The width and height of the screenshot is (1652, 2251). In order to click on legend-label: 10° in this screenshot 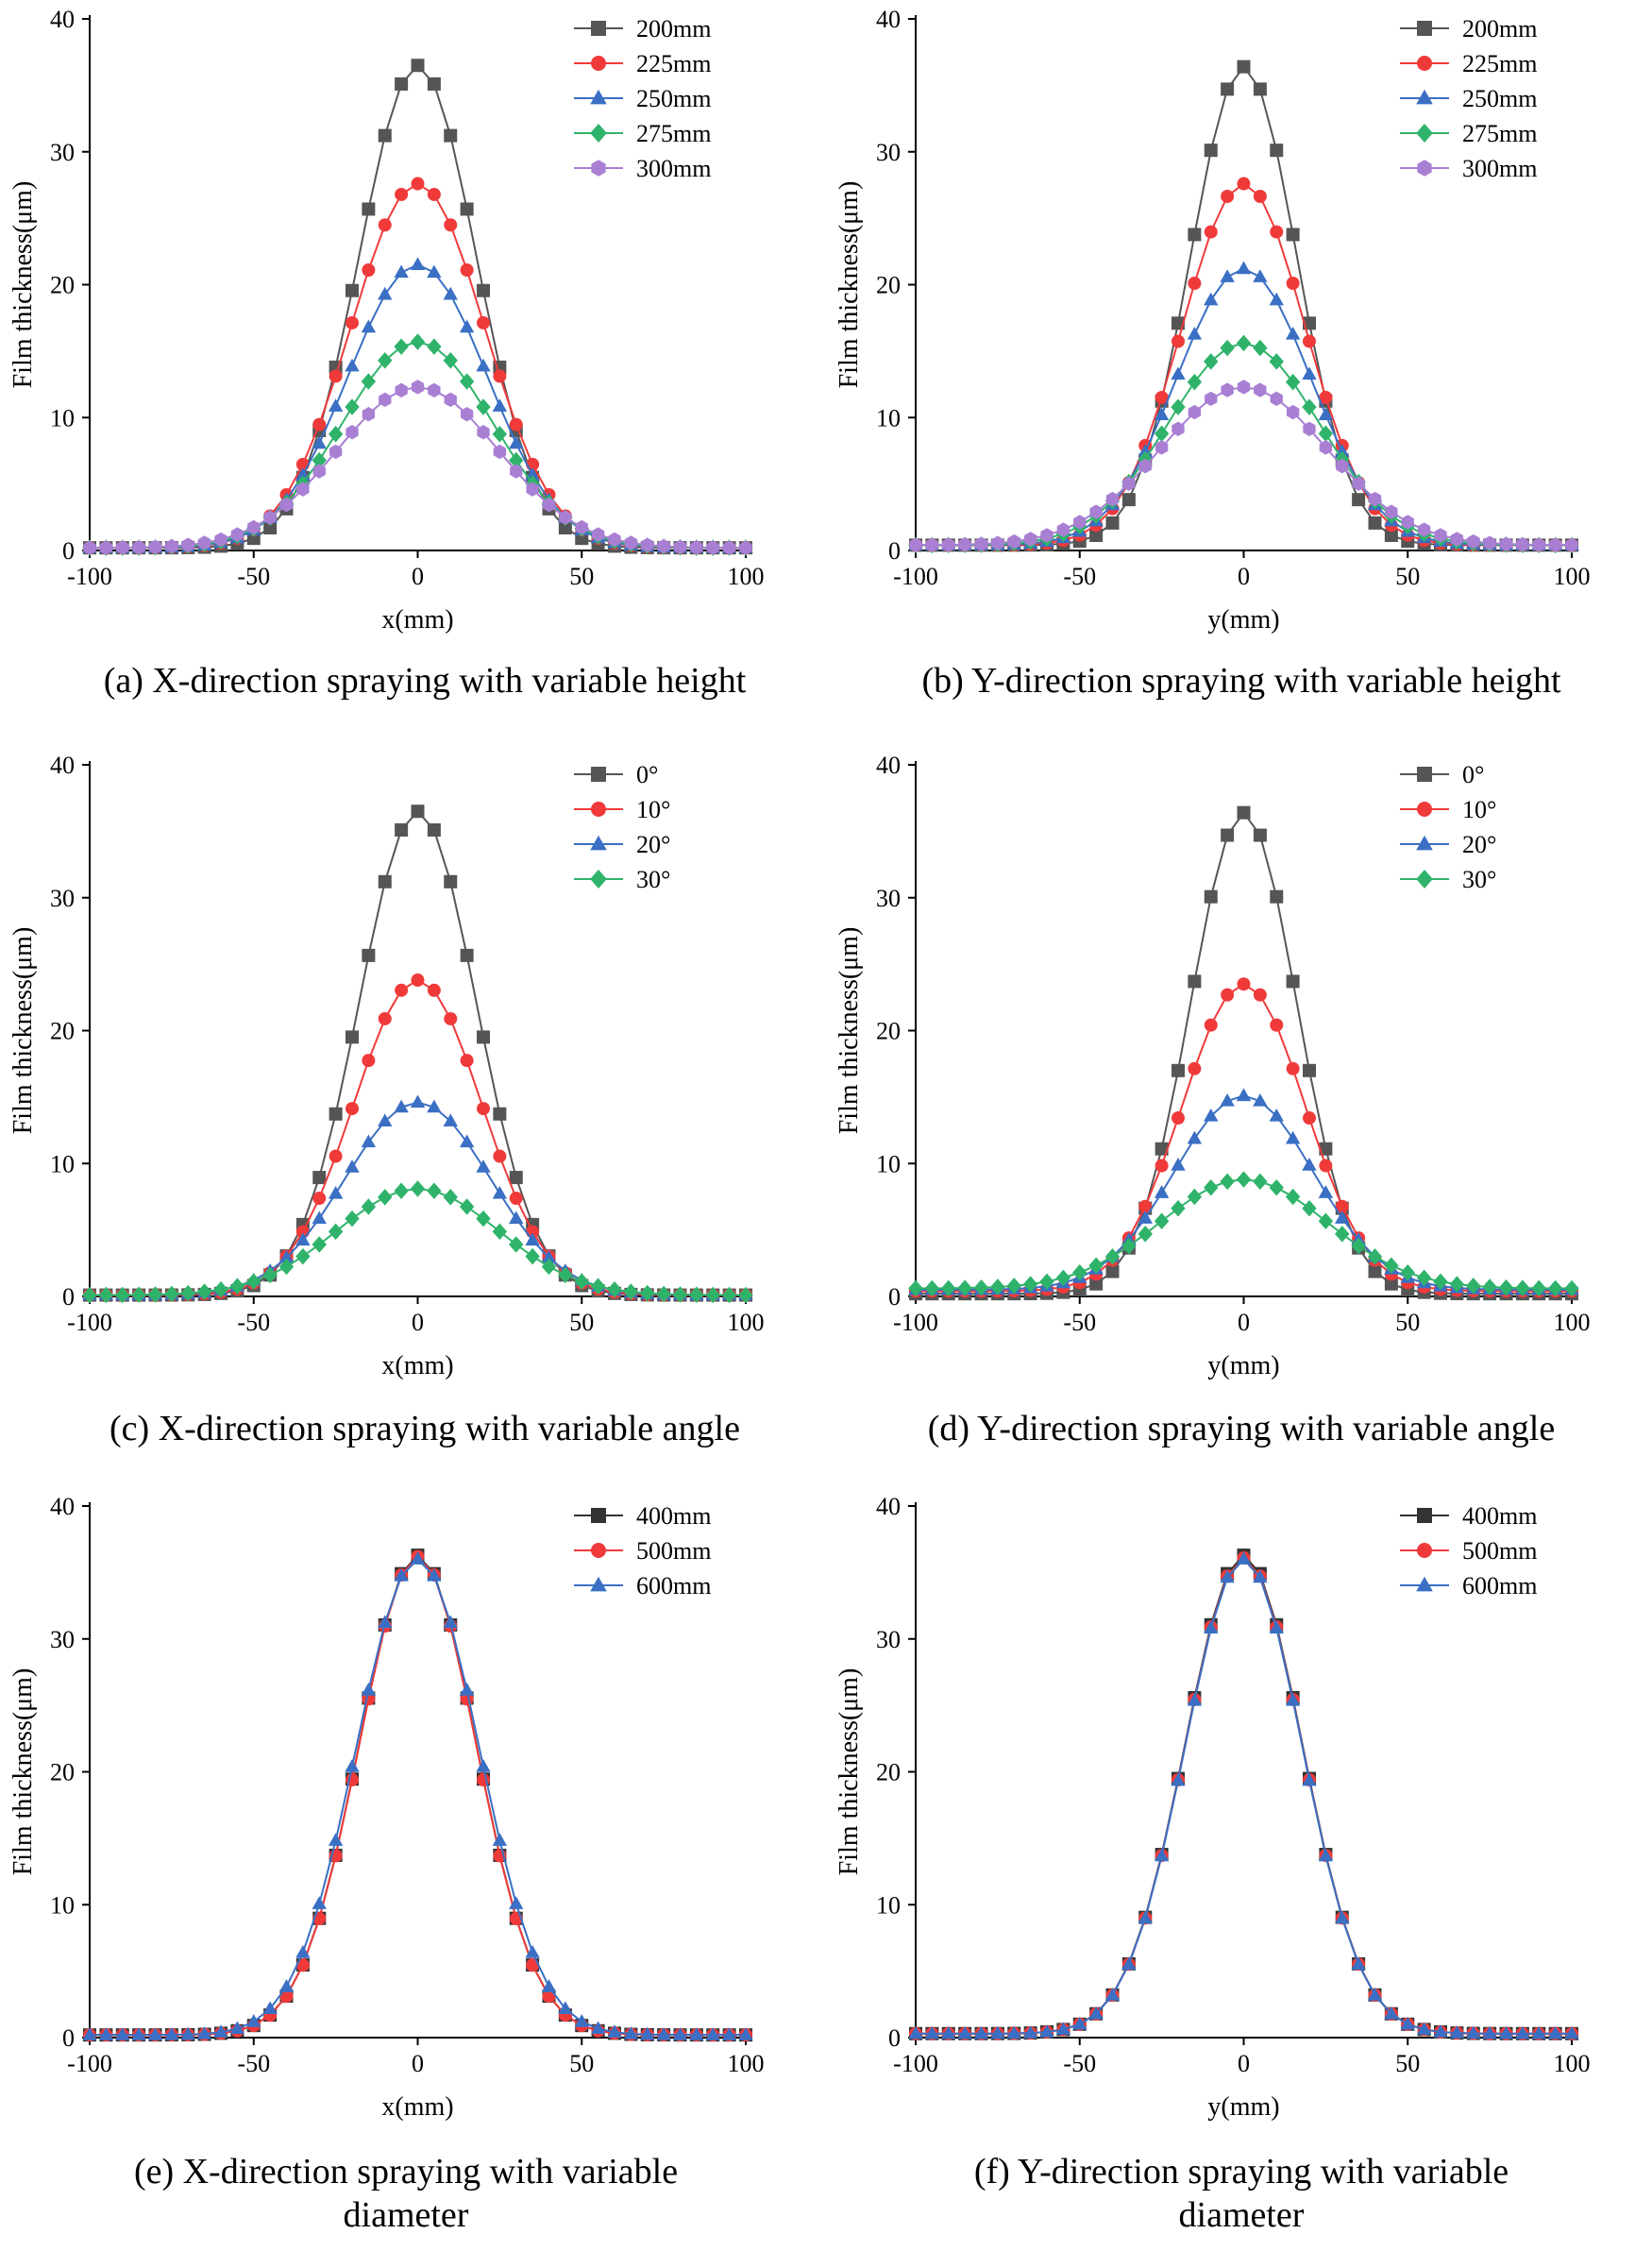, I will do `click(653, 809)`.